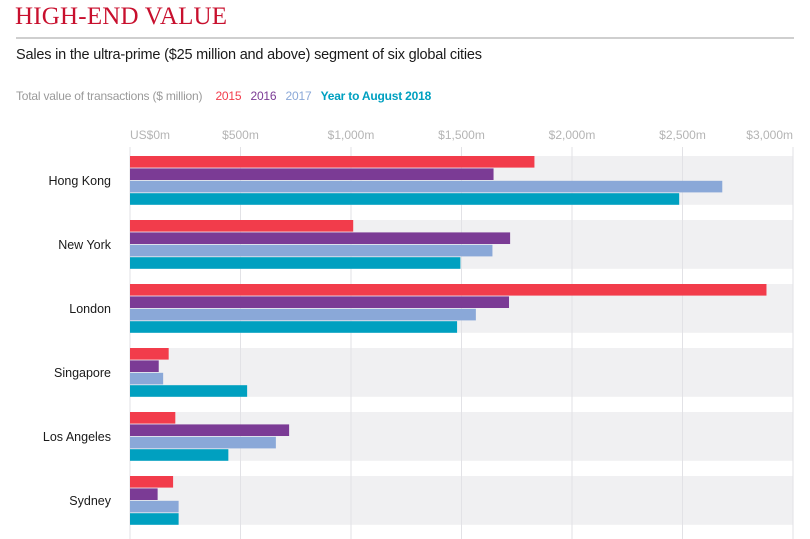  What do you see at coordinates (376, 96) in the screenshot?
I see `legend-item-2018: Year to August 2018` at bounding box center [376, 96].